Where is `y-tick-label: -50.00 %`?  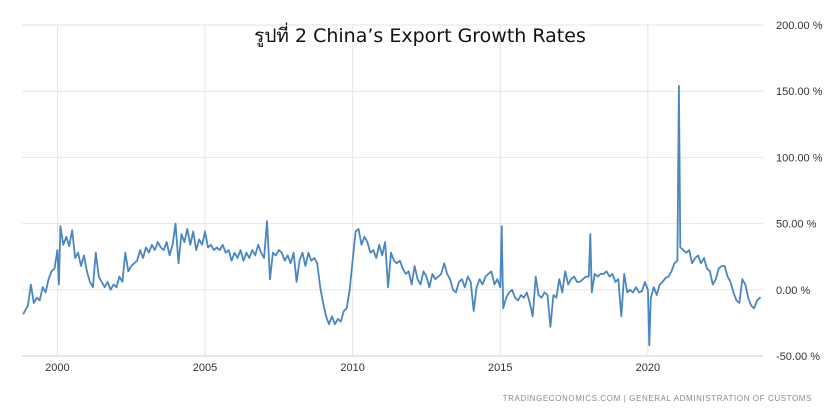 y-tick-label: -50.00 % is located at coordinates (798, 357).